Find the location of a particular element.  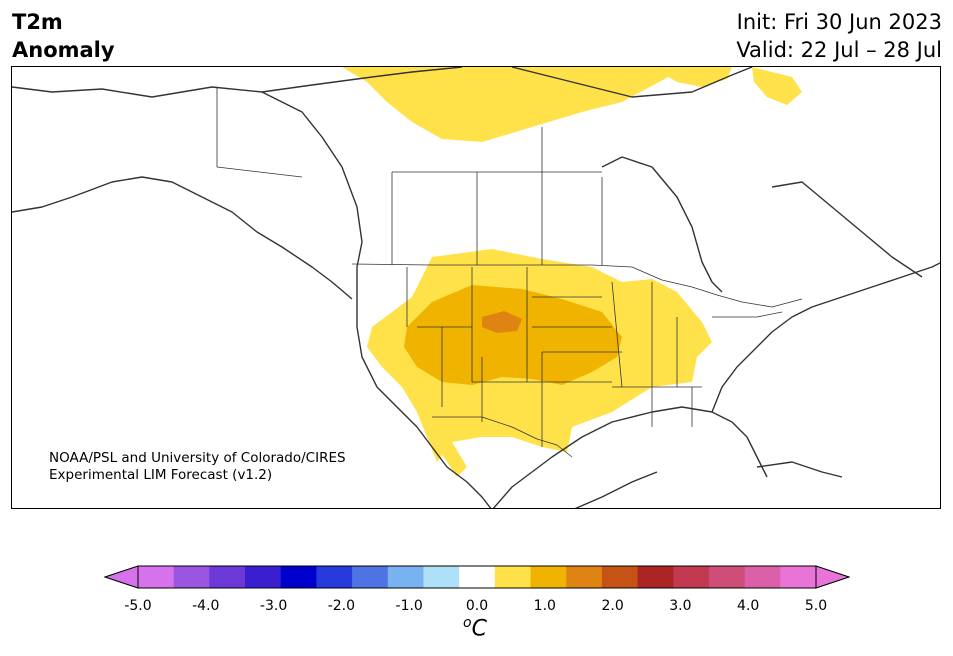

border-canada-provinces is located at coordinates (409, 176).